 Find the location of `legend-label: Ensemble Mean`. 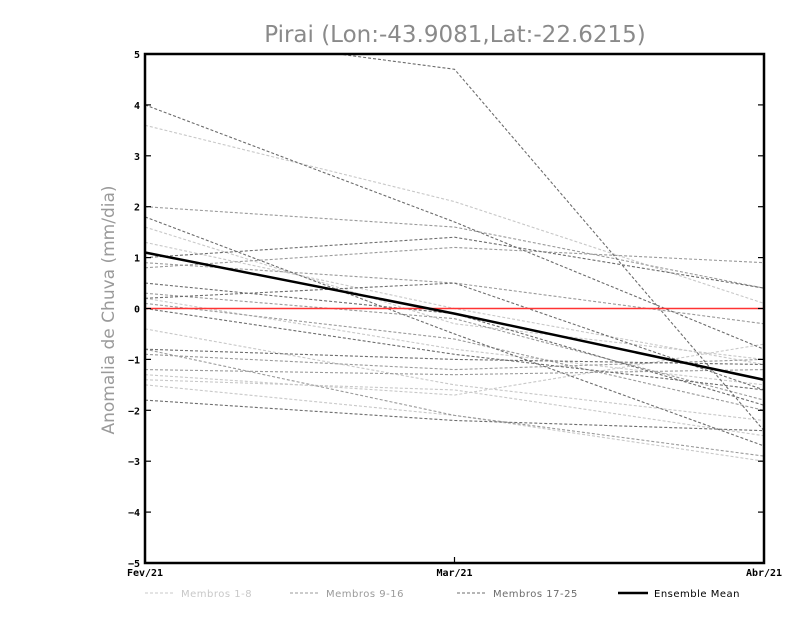

legend-label: Ensemble Mean is located at coordinates (697, 594).